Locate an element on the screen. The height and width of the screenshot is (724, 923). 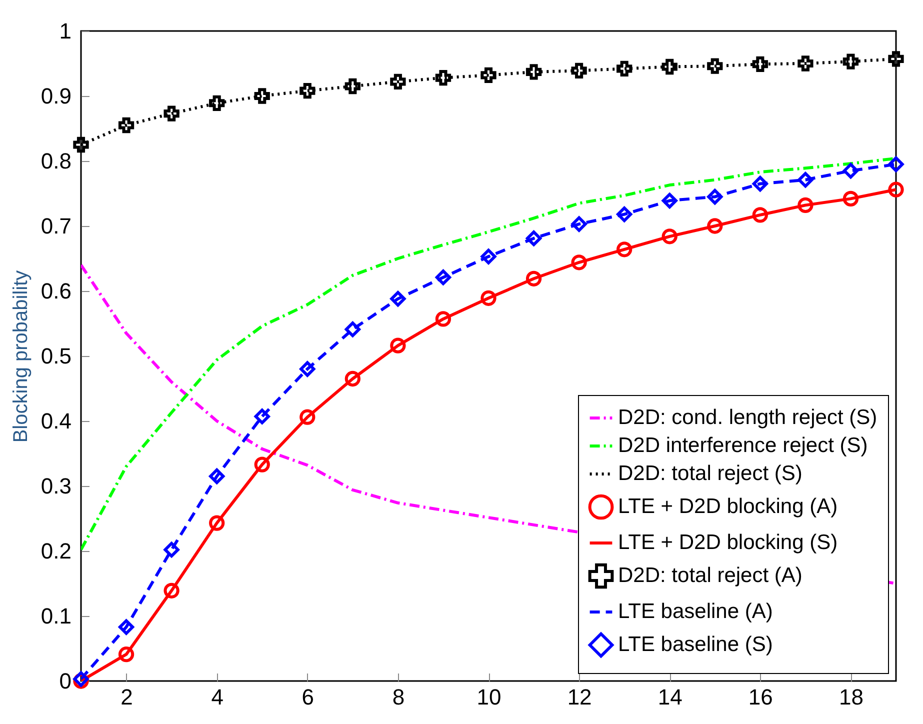
y-tick-label: 0.4 is located at coordinates (56, 421).